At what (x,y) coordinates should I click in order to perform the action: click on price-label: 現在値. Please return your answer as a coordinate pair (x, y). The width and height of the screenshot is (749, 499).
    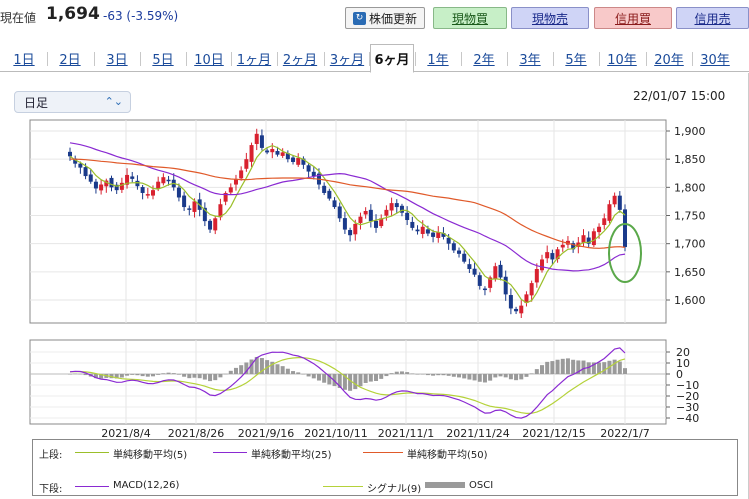
    Looking at the image, I should click on (18, 18).